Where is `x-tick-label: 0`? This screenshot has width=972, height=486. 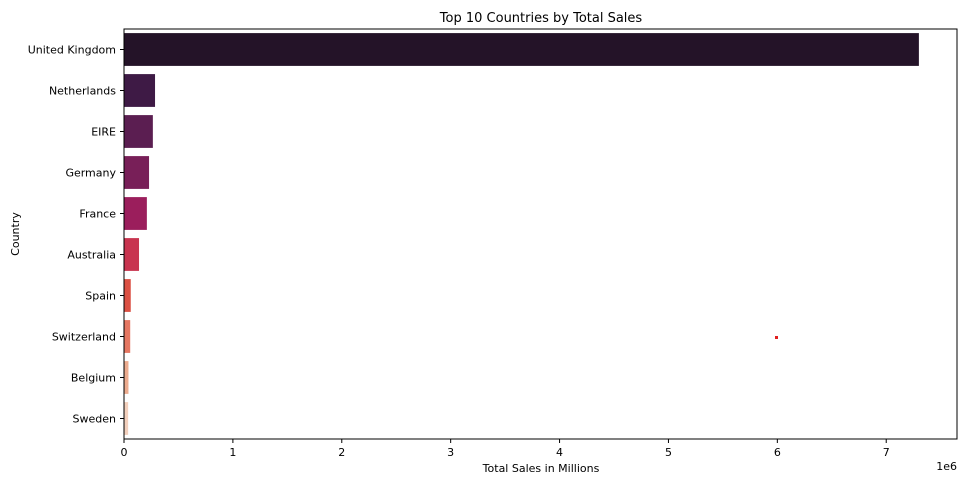 x-tick-label: 0 is located at coordinates (124, 452).